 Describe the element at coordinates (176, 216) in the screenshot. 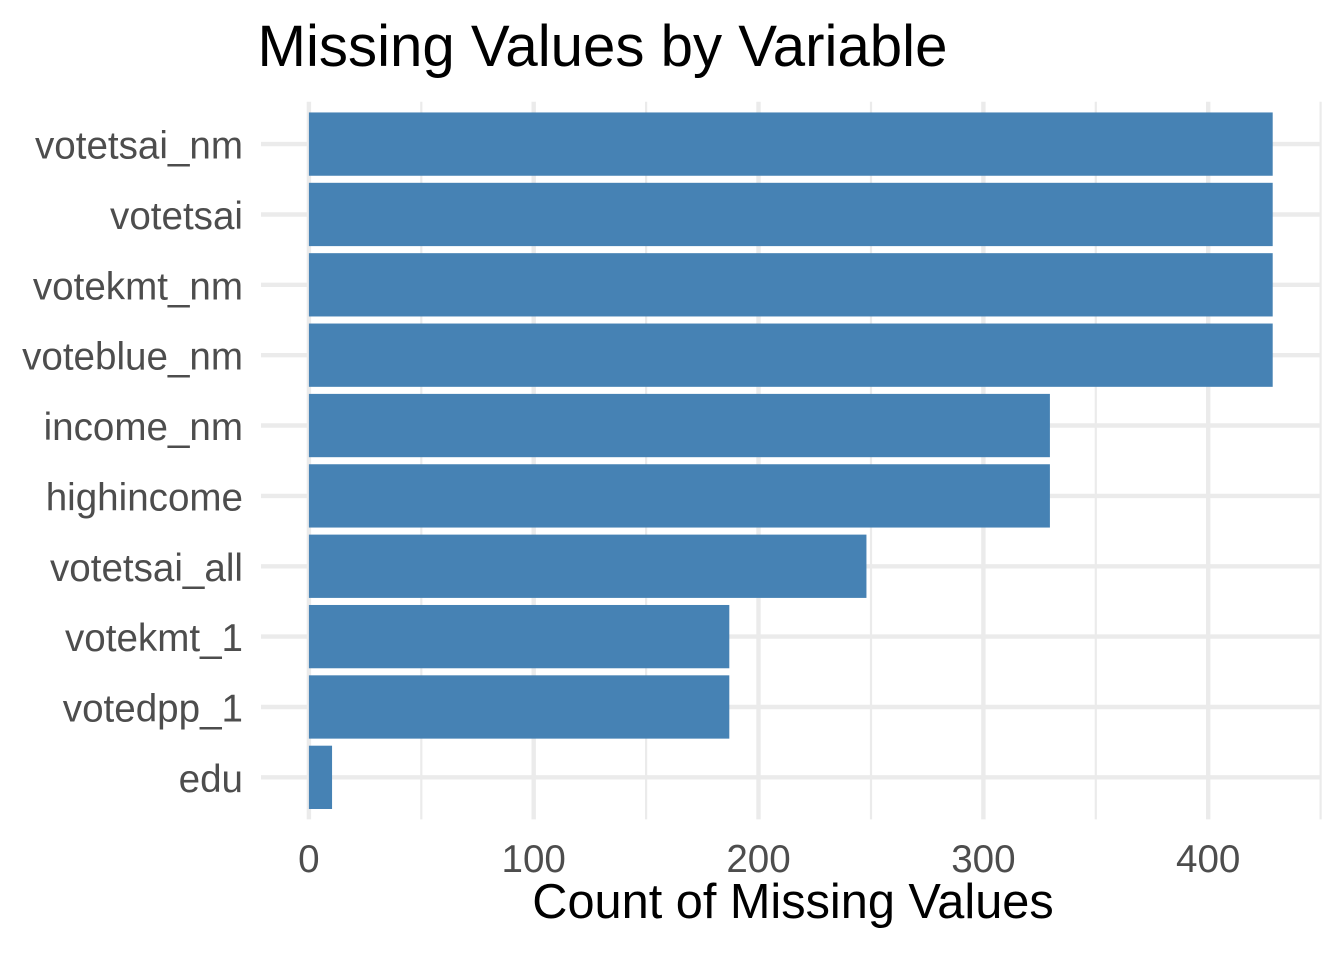

I see `svg-text: votetsai` at that location.